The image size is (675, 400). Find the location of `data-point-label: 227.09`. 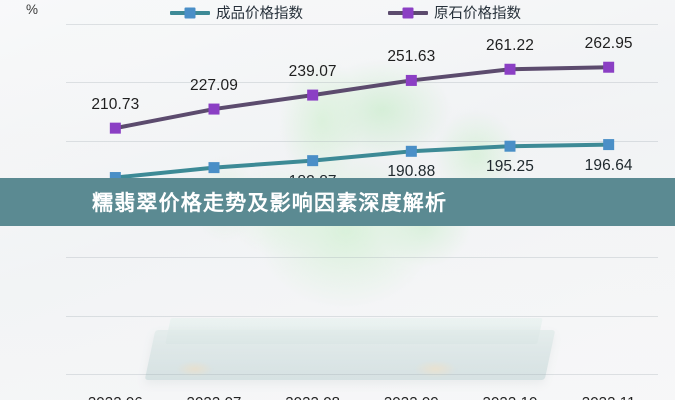

data-point-label: 227.09 is located at coordinates (214, 86).